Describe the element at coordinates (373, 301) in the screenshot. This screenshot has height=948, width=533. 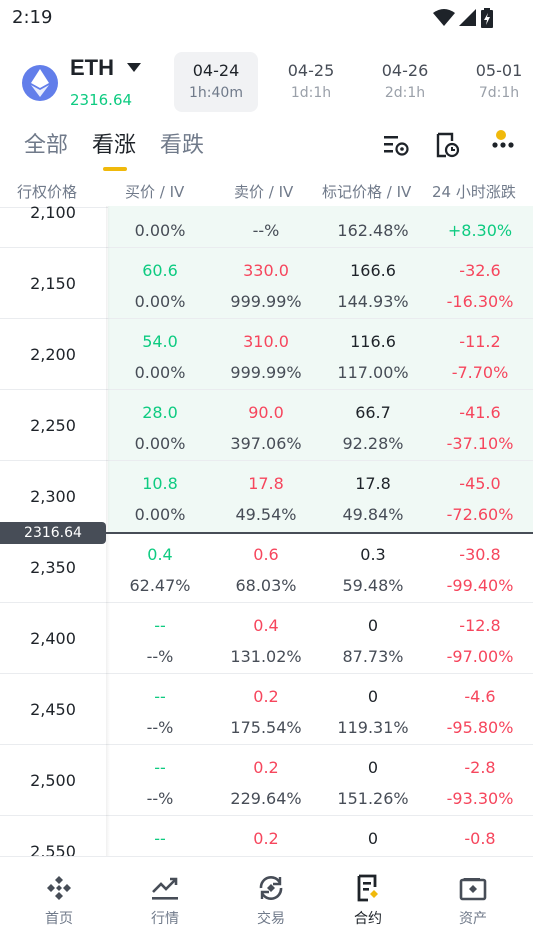
I see `mark-iv: 144.93%` at that location.